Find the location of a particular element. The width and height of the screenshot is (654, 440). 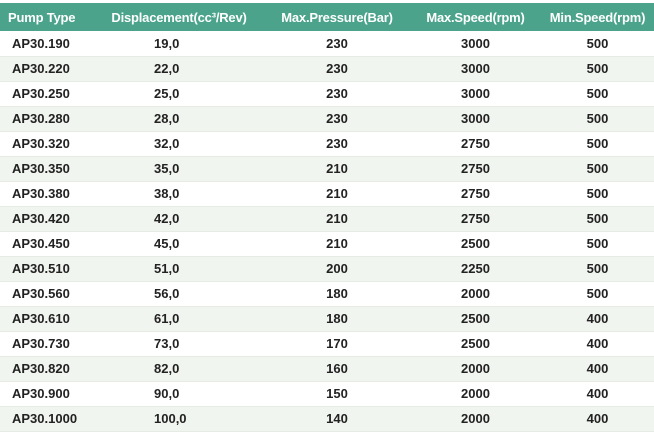

cell-pump-type: AP30.730 is located at coordinates (47, 344).